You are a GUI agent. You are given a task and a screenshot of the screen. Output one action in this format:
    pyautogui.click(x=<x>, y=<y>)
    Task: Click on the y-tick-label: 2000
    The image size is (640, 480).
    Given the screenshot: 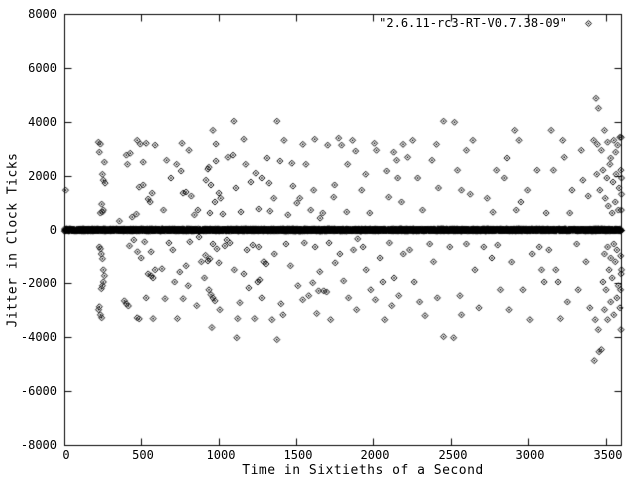 What is the action you would take?
    pyautogui.click(x=42, y=176)
    